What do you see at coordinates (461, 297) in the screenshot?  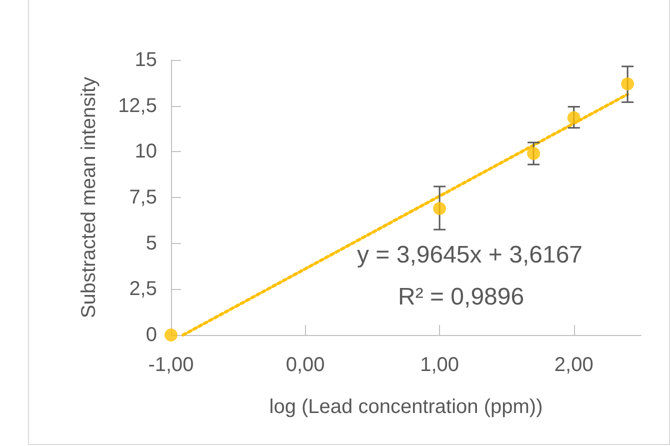 I see `annotation: R² = 0,9896` at bounding box center [461, 297].